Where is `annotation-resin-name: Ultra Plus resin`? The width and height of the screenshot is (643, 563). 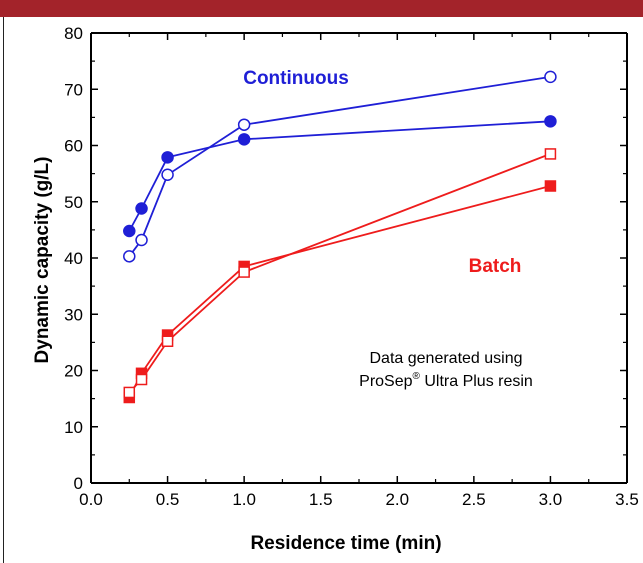
annotation-resin-name: Ultra Plus resin is located at coordinates (476, 381).